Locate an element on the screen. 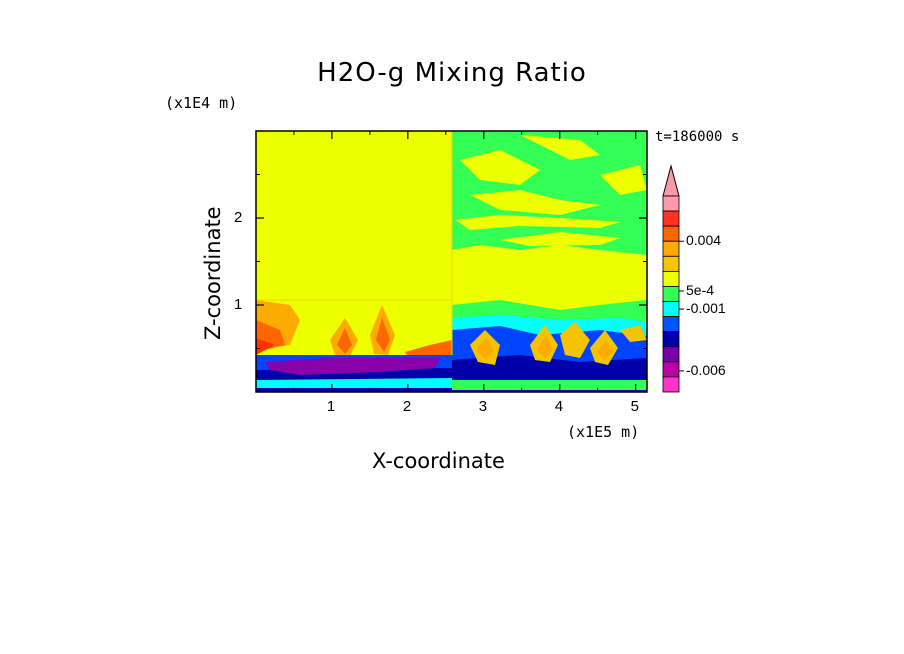 The height and width of the screenshot is (654, 904). y-tick-label: 2 is located at coordinates (238, 217).